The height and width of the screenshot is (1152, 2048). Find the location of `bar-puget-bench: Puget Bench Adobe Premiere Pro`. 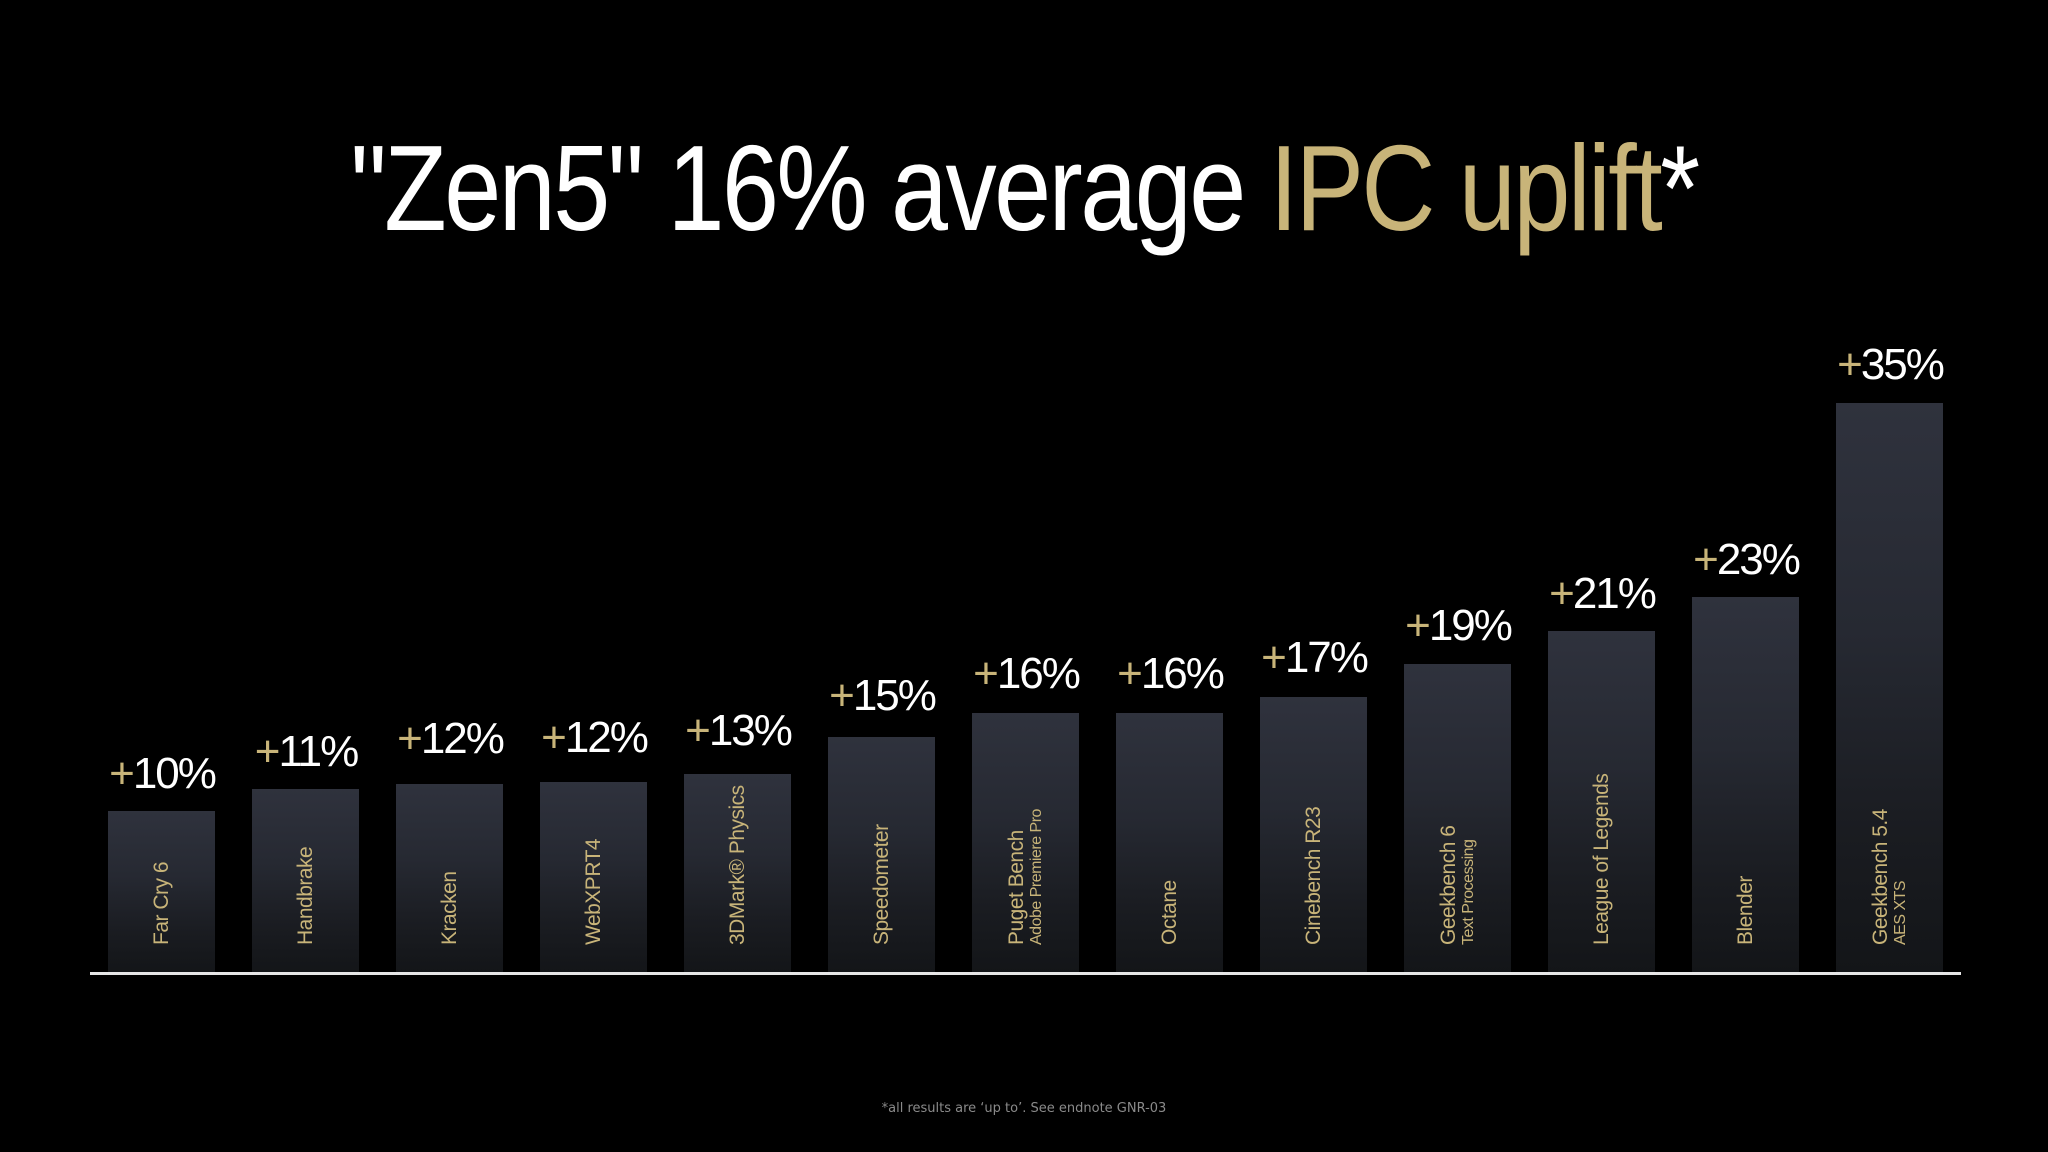

bar-puget-bench: Puget Bench Adobe Premiere Pro is located at coordinates (1025, 843).